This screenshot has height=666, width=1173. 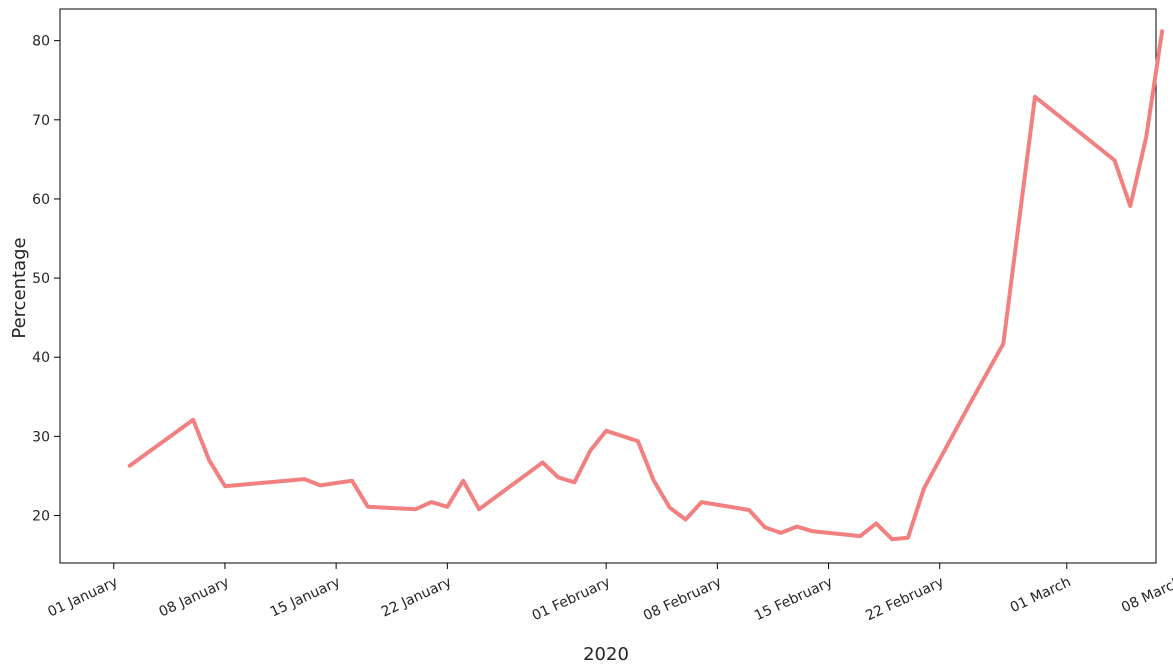 I want to click on y-axis: 20 30 40 50 60 70 80, so click(x=46, y=279).